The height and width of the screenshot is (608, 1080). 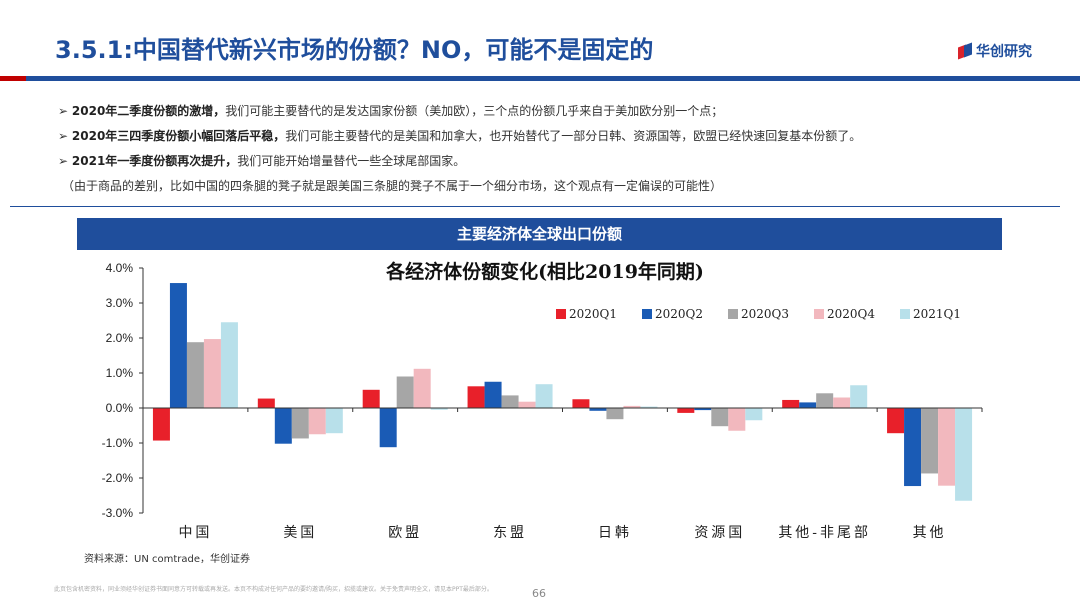 What do you see at coordinates (354, 50) in the screenshot?
I see `page-title: 3.5.1:中国替代新兴市场的份额？NO，可能不是固定的` at bounding box center [354, 50].